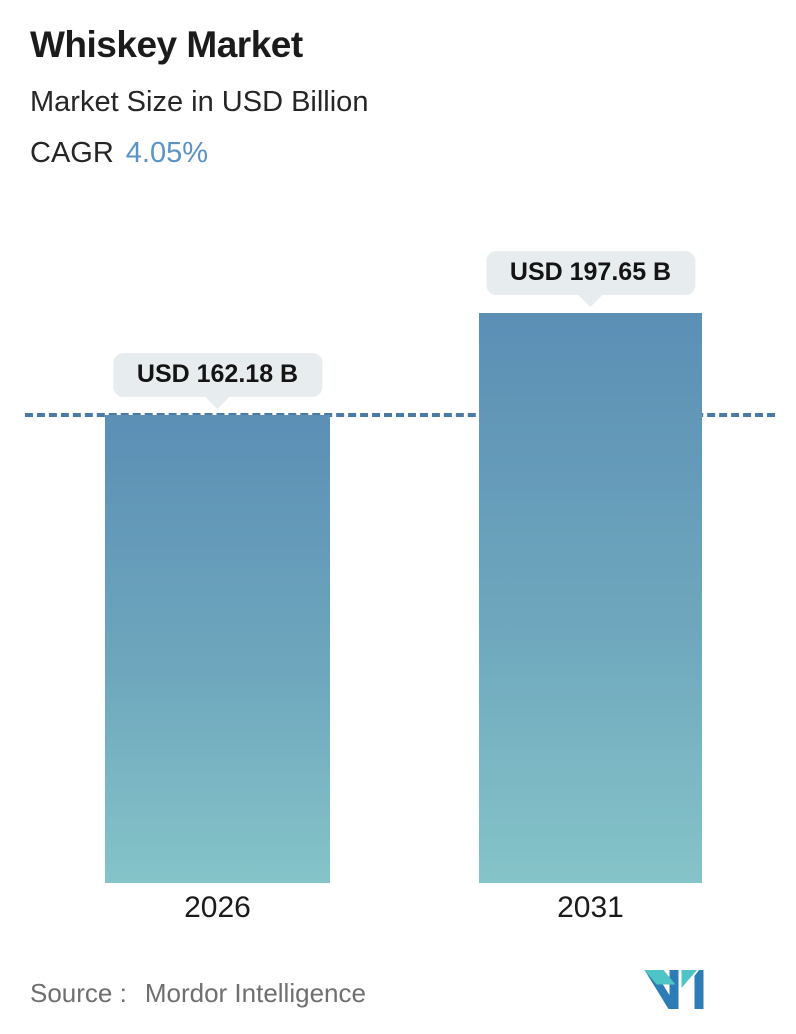 The width and height of the screenshot is (796, 1034). I want to click on cagr-value: 4.05%, so click(167, 153).